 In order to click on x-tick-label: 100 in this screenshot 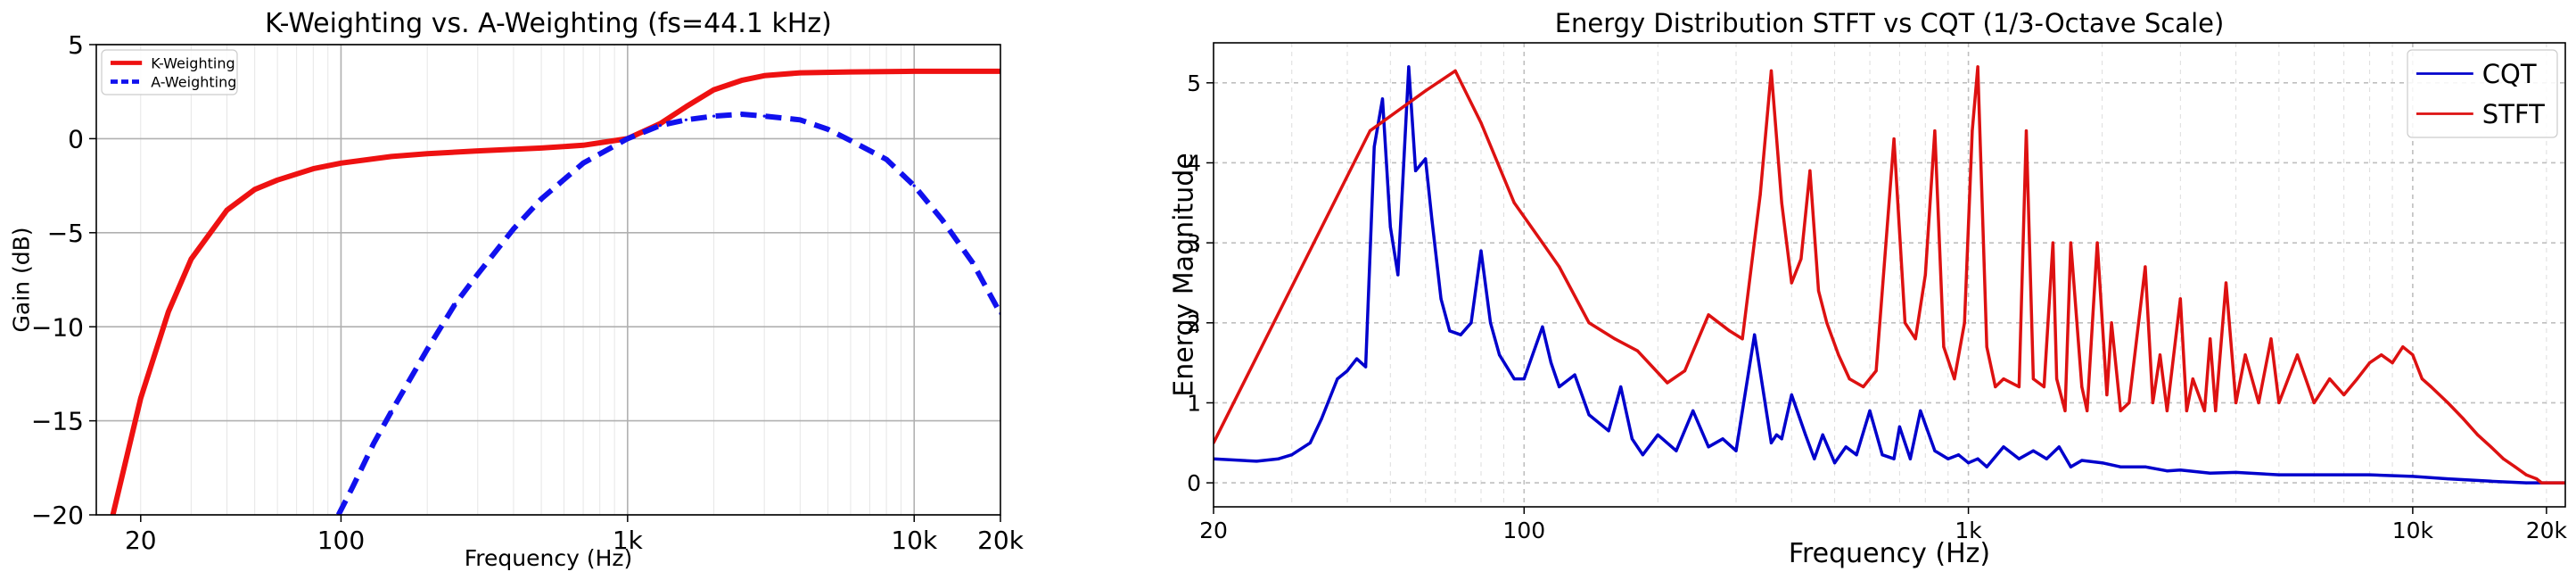, I will do `click(1523, 530)`.